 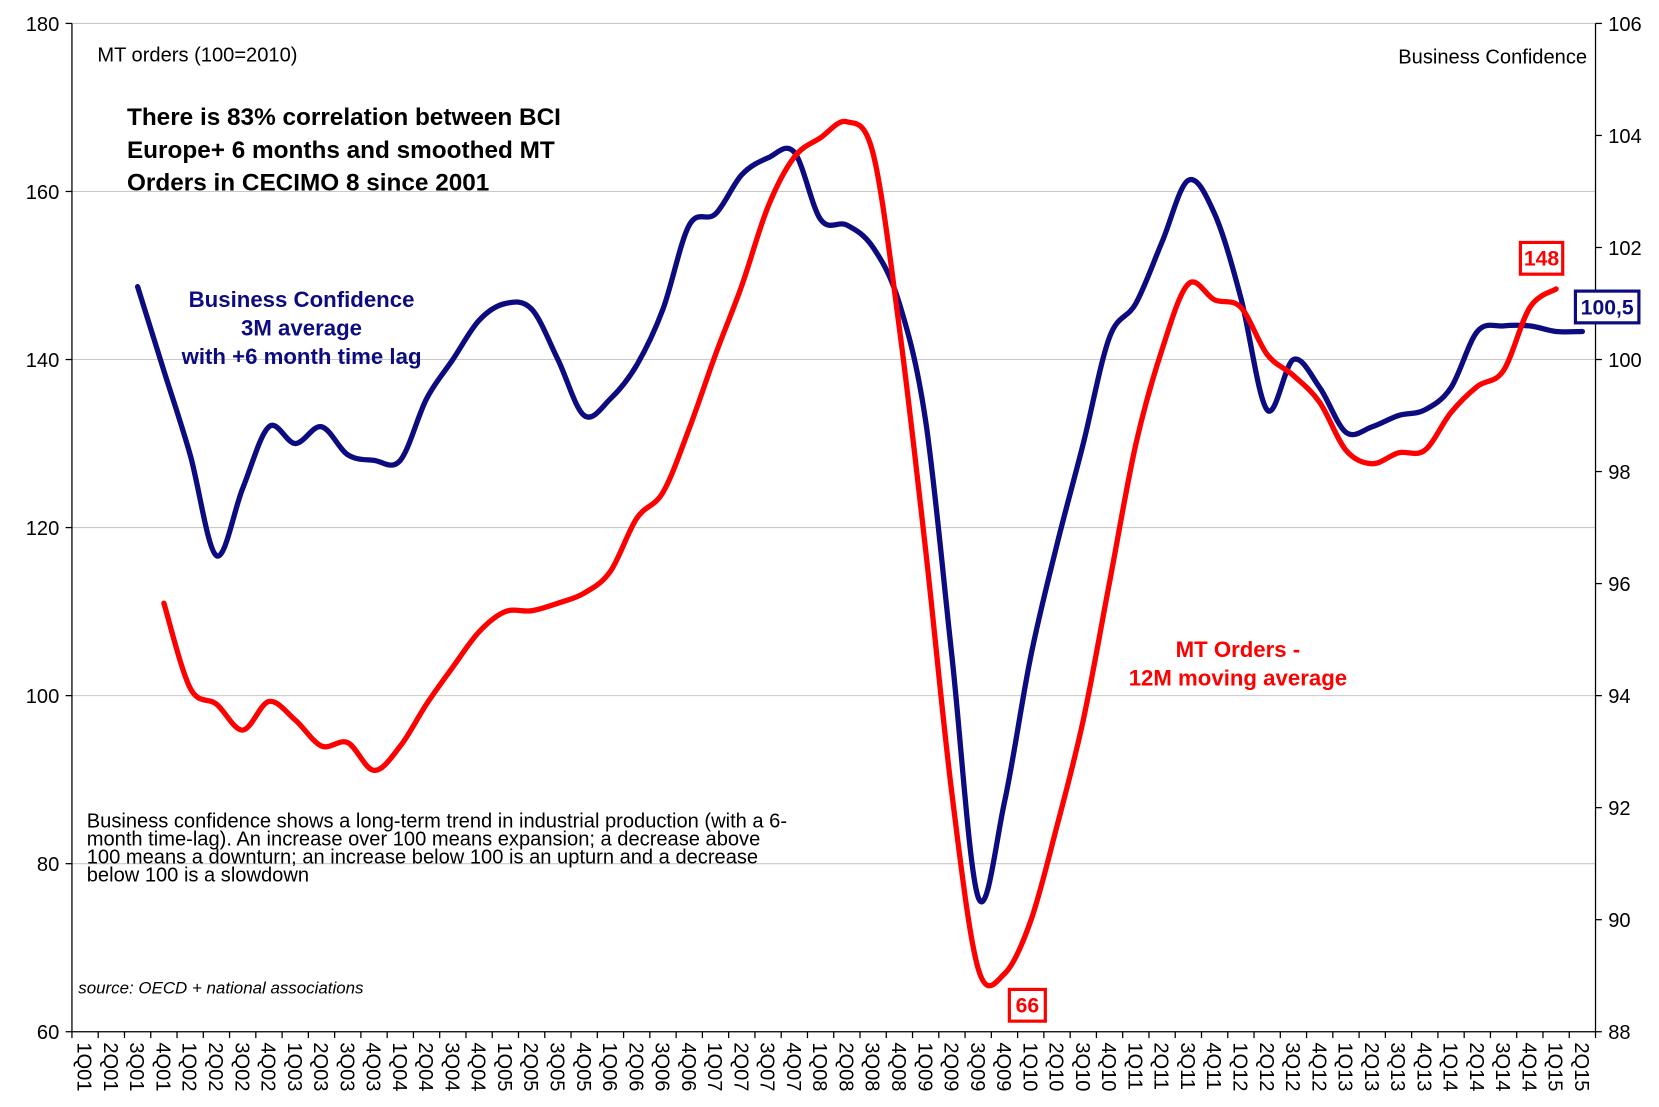 I want to click on y2-tick-label: 94, so click(x=1619, y=697).